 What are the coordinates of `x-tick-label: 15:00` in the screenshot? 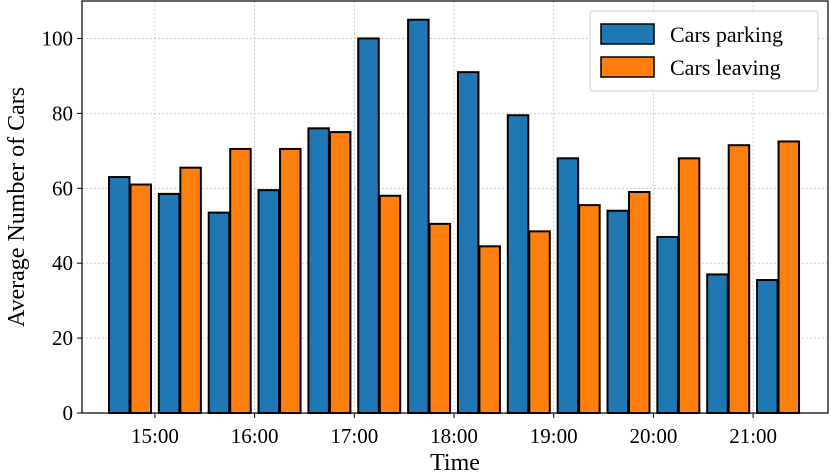 It's located at (155, 436).